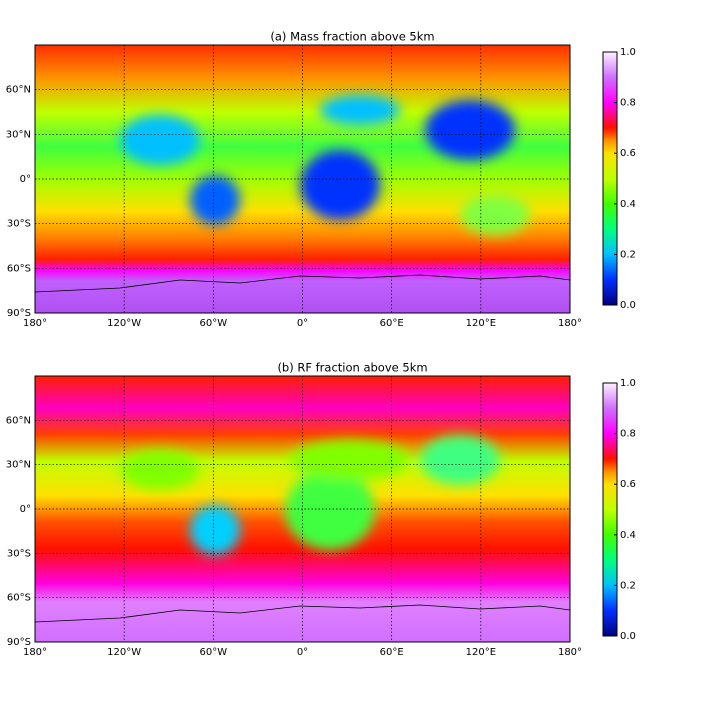 This screenshot has width=703, height=703. I want to click on chart-title: (b) RF fraction above 5km, so click(352, 368).